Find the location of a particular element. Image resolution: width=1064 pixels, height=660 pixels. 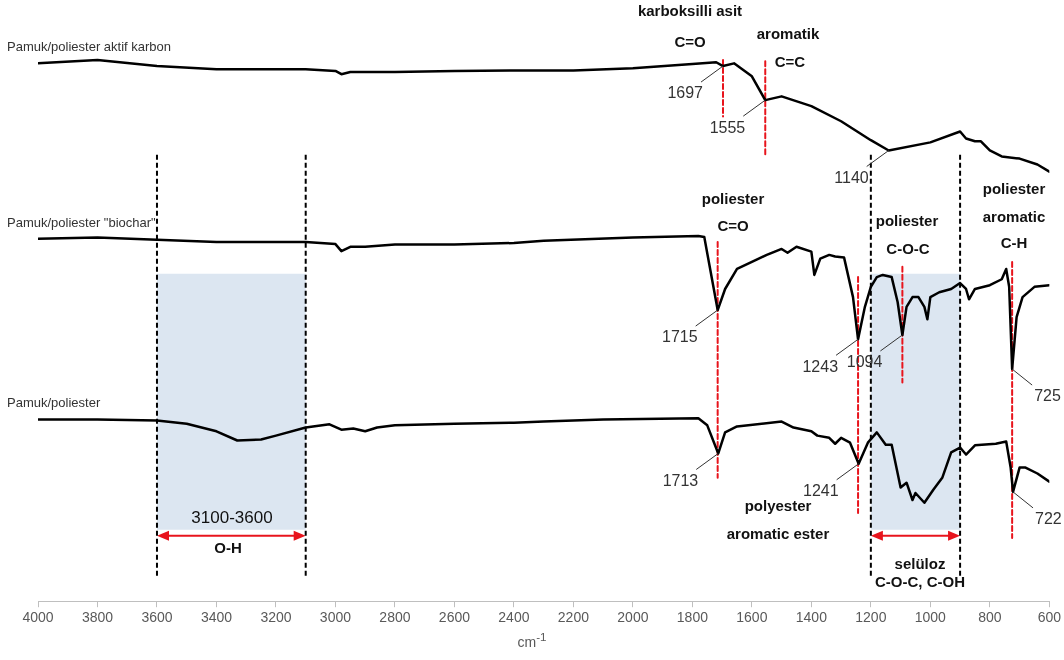

x-tick-label: 3000 is located at coordinates (335, 617).